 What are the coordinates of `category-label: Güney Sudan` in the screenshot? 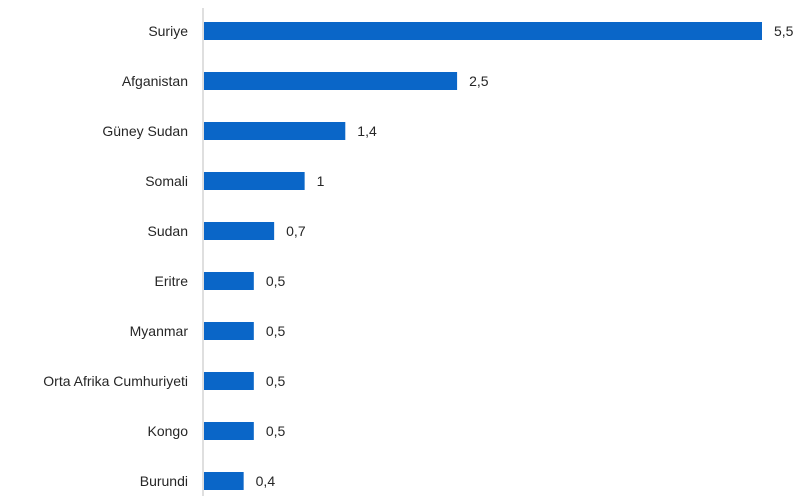 It's located at (145, 131).